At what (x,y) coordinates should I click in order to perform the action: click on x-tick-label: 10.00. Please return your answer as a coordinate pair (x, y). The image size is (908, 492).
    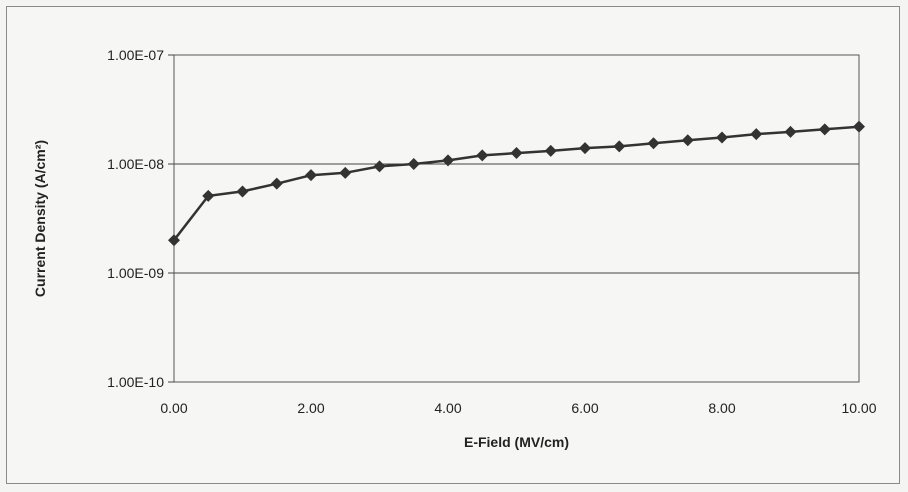
    Looking at the image, I should click on (858, 408).